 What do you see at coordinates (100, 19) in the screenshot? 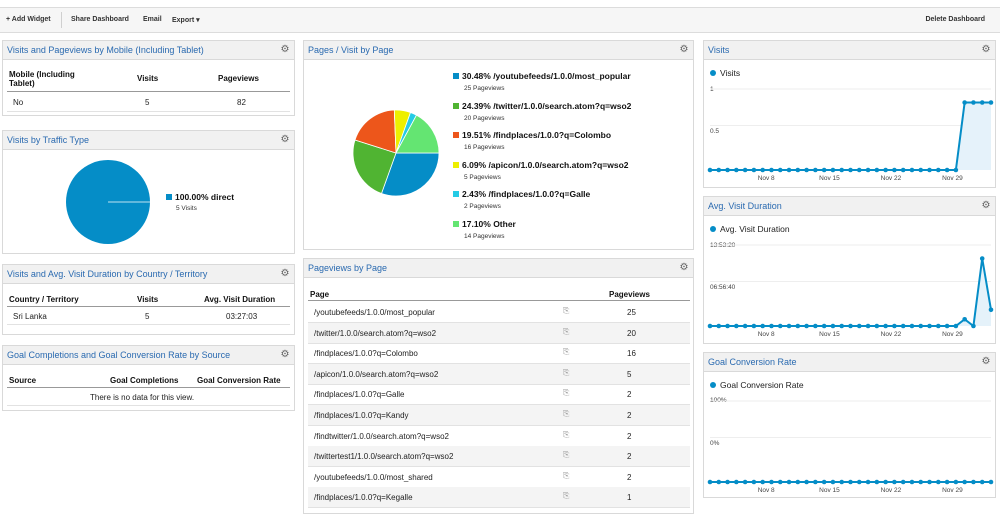
I see `share-dashboard-button: Share Dashboard` at bounding box center [100, 19].